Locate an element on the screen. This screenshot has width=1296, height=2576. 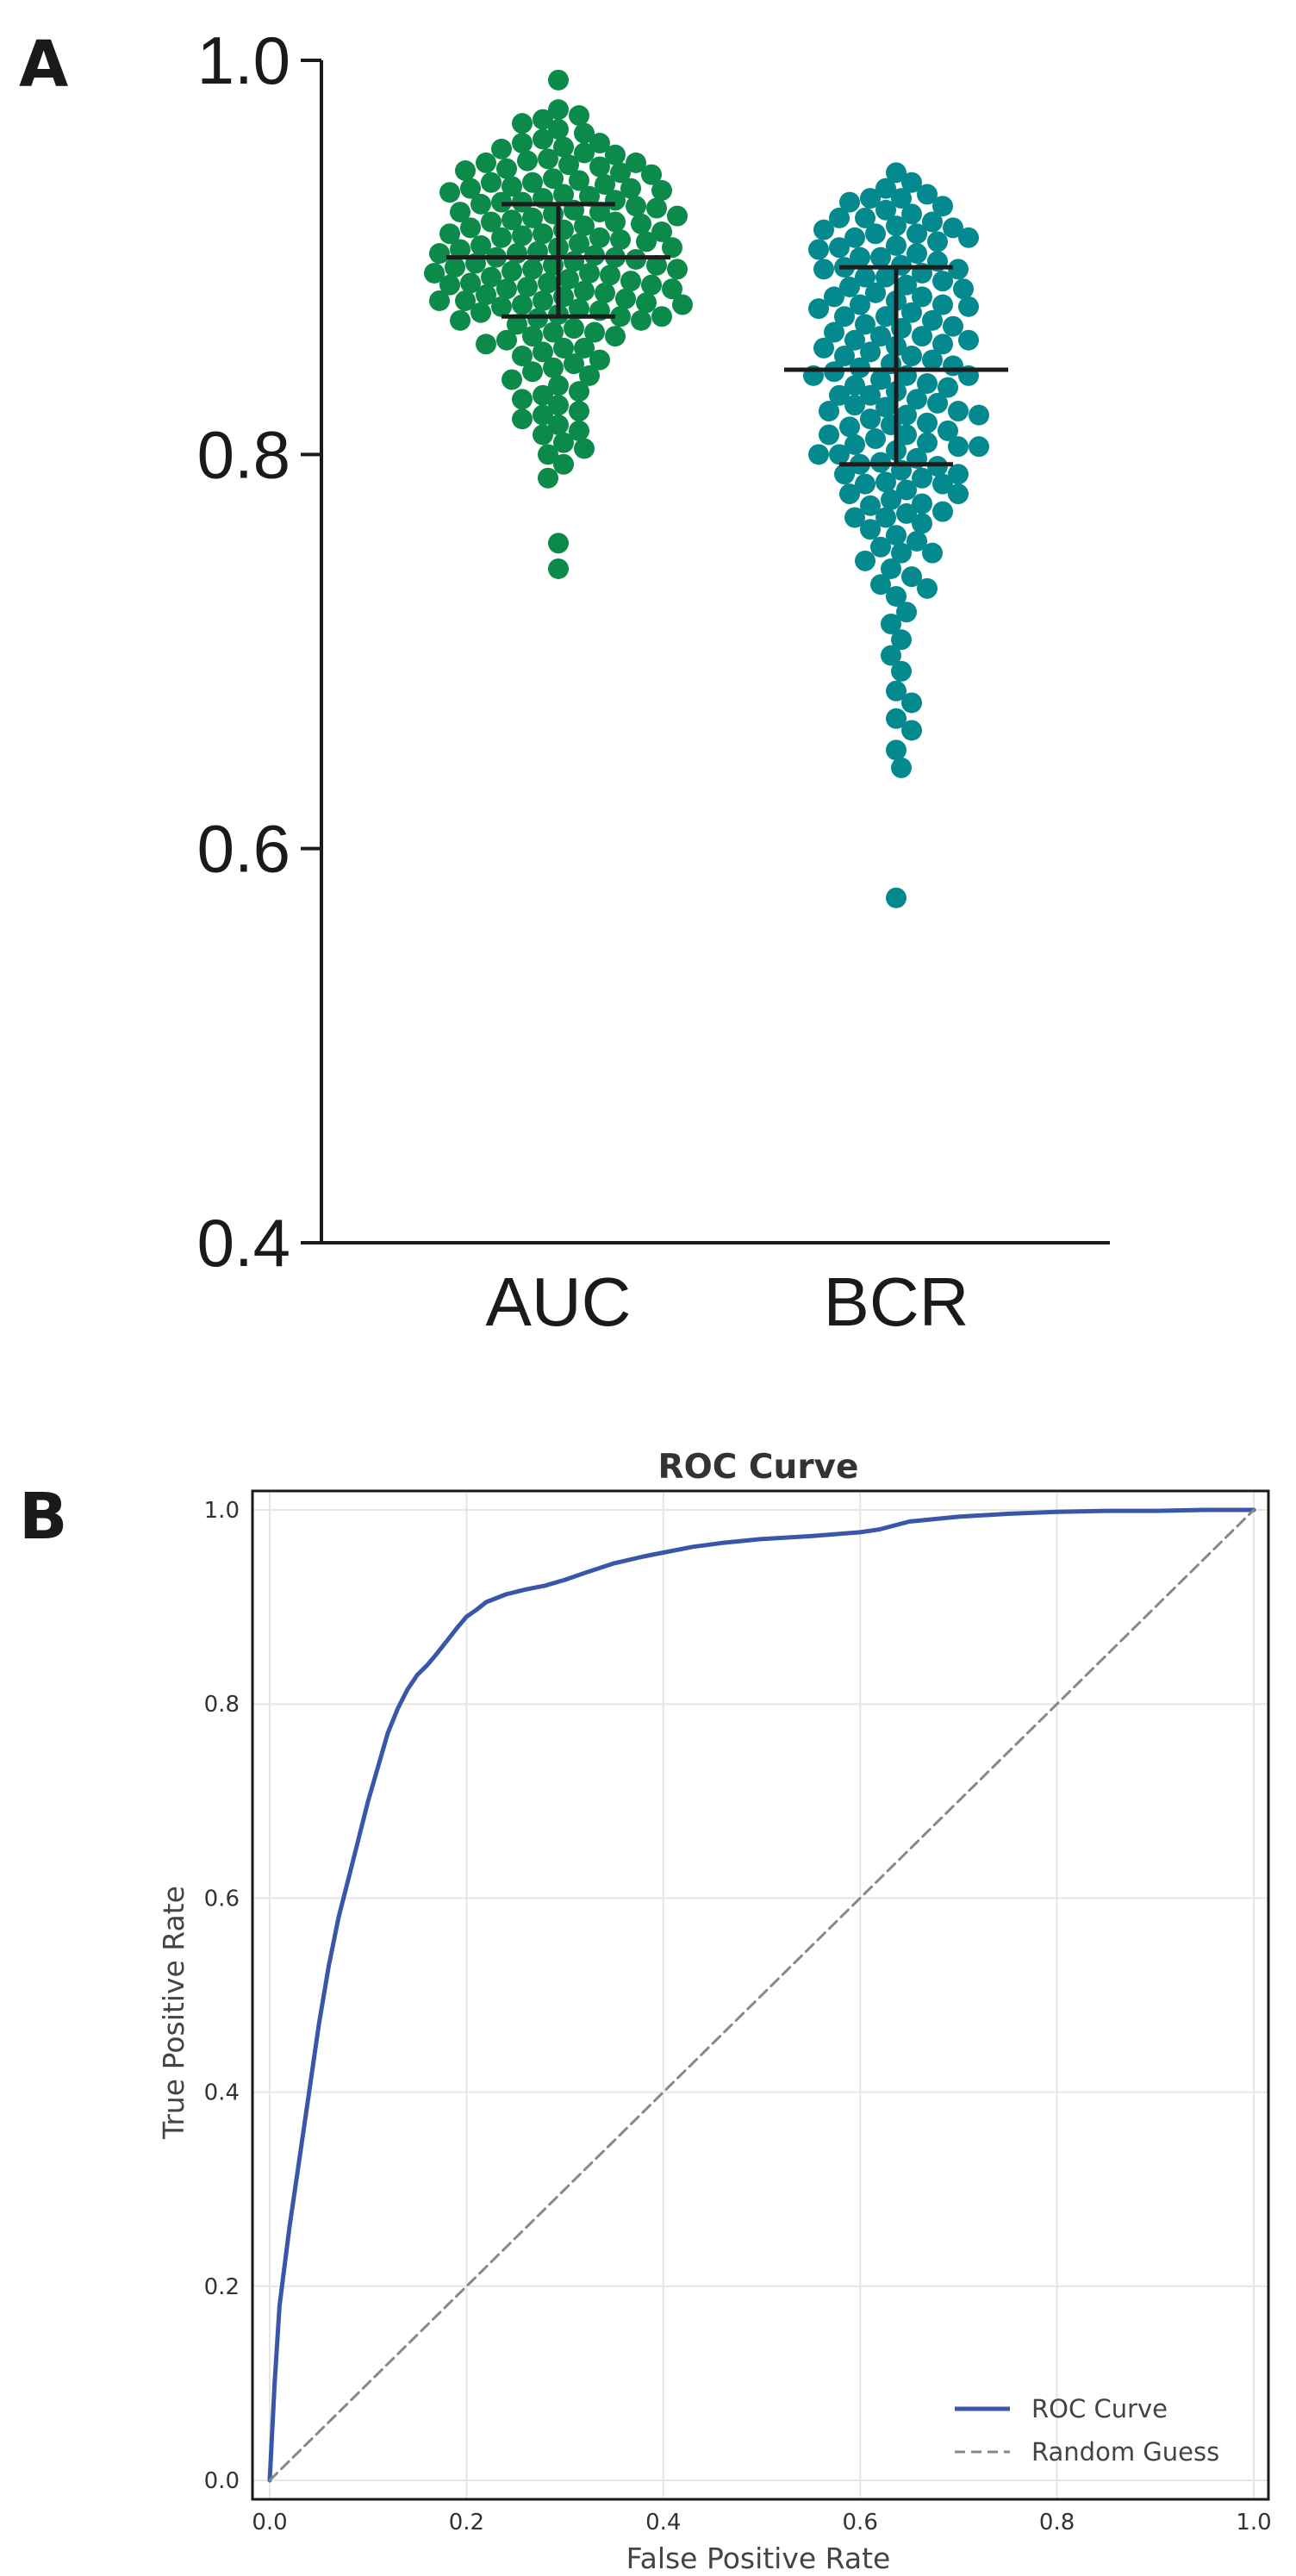
b-chart-title: ROC Curve is located at coordinates (758, 1467).